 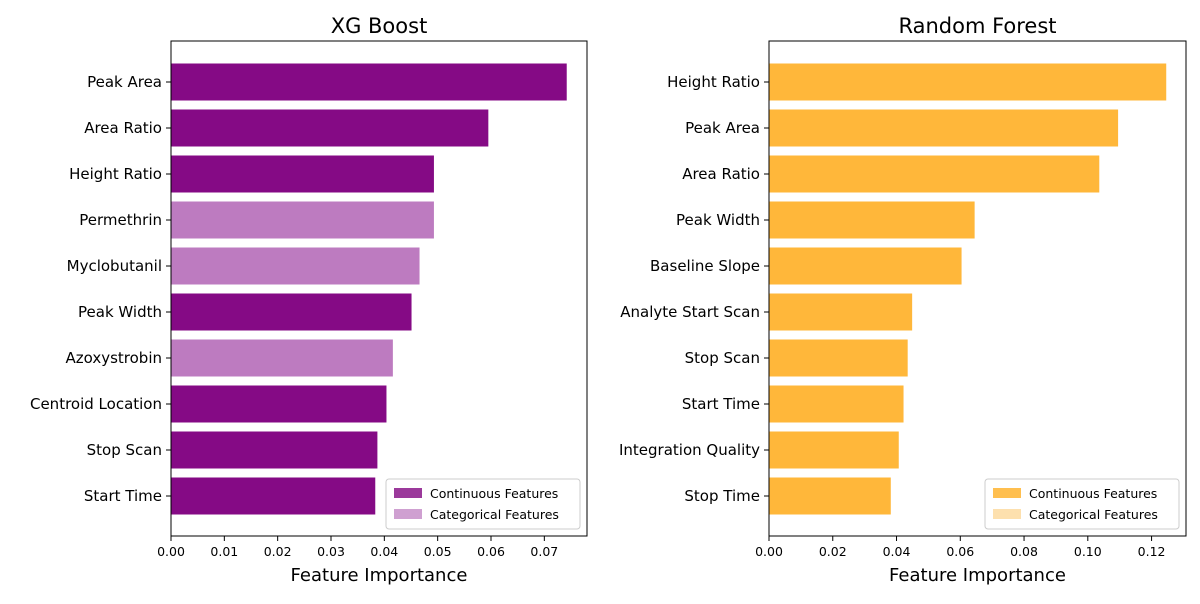 What do you see at coordinates (114, 266) in the screenshot?
I see `y-tick-label: Myclobutanil` at bounding box center [114, 266].